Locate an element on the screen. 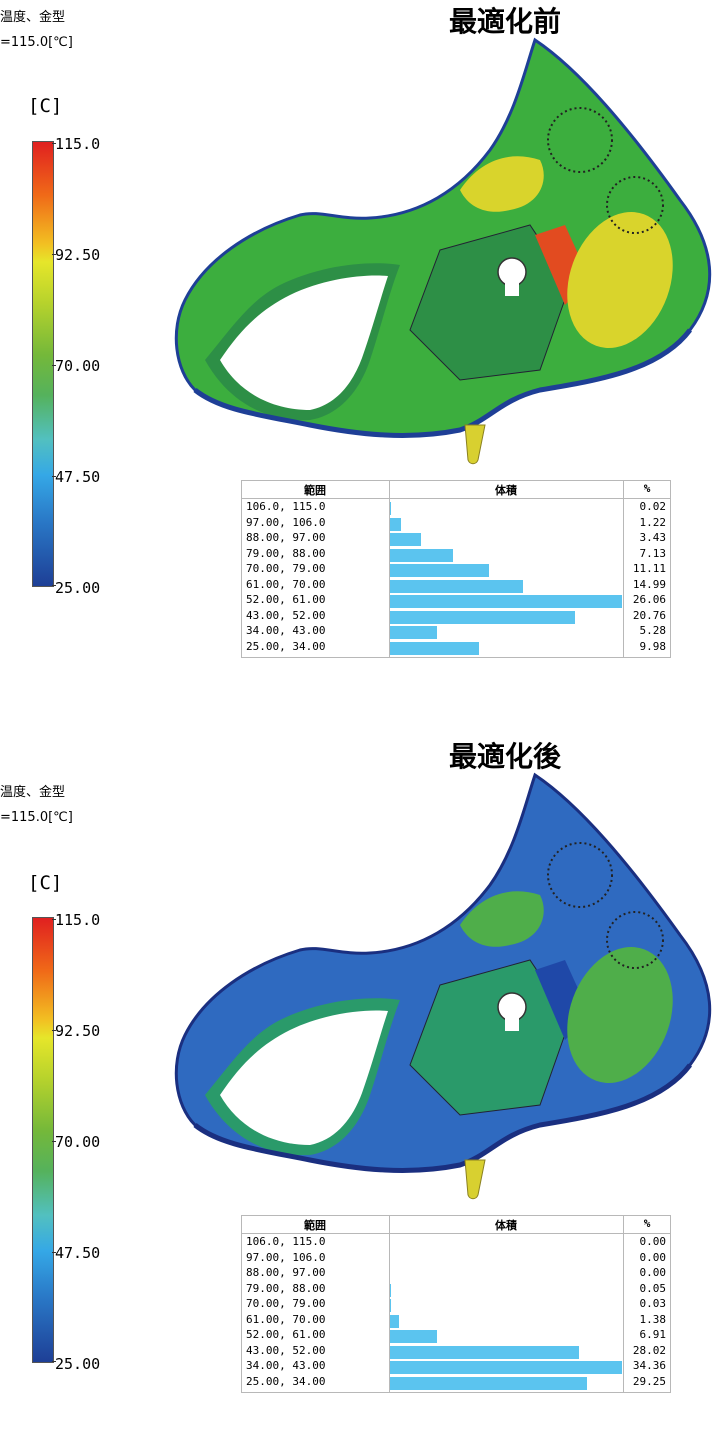 The height and width of the screenshot is (1429, 720). percent-value: 6.91 is located at coordinates (653, 1334).